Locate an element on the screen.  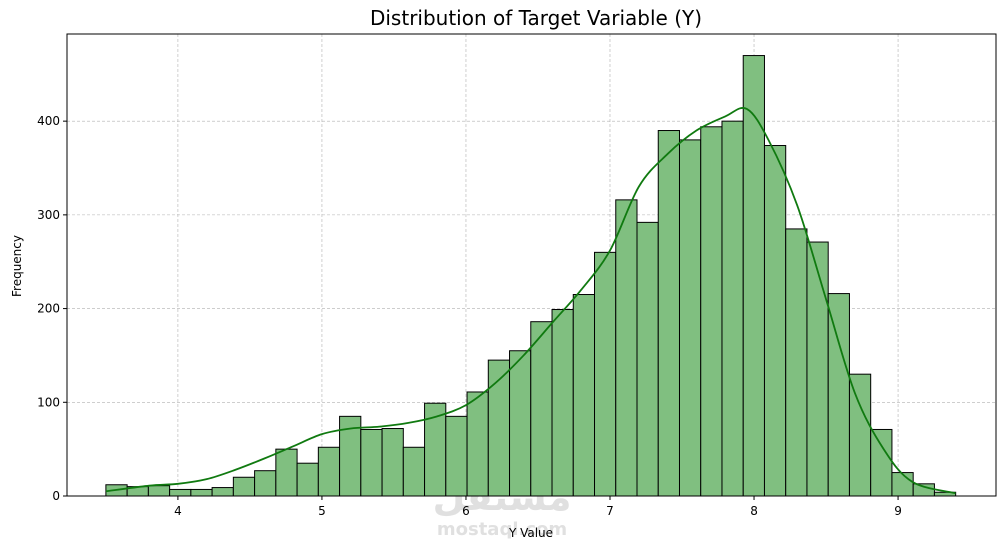
x-tick-label: 4 is located at coordinates (178, 511).